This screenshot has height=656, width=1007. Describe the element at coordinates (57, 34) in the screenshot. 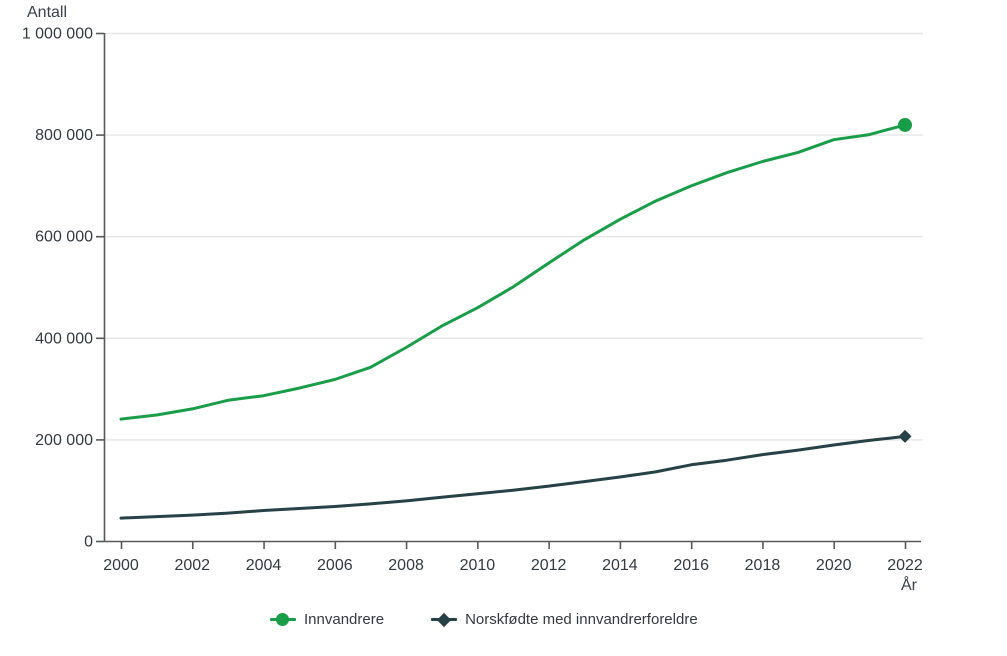

I see `y-tick-label: 1 000 000` at that location.